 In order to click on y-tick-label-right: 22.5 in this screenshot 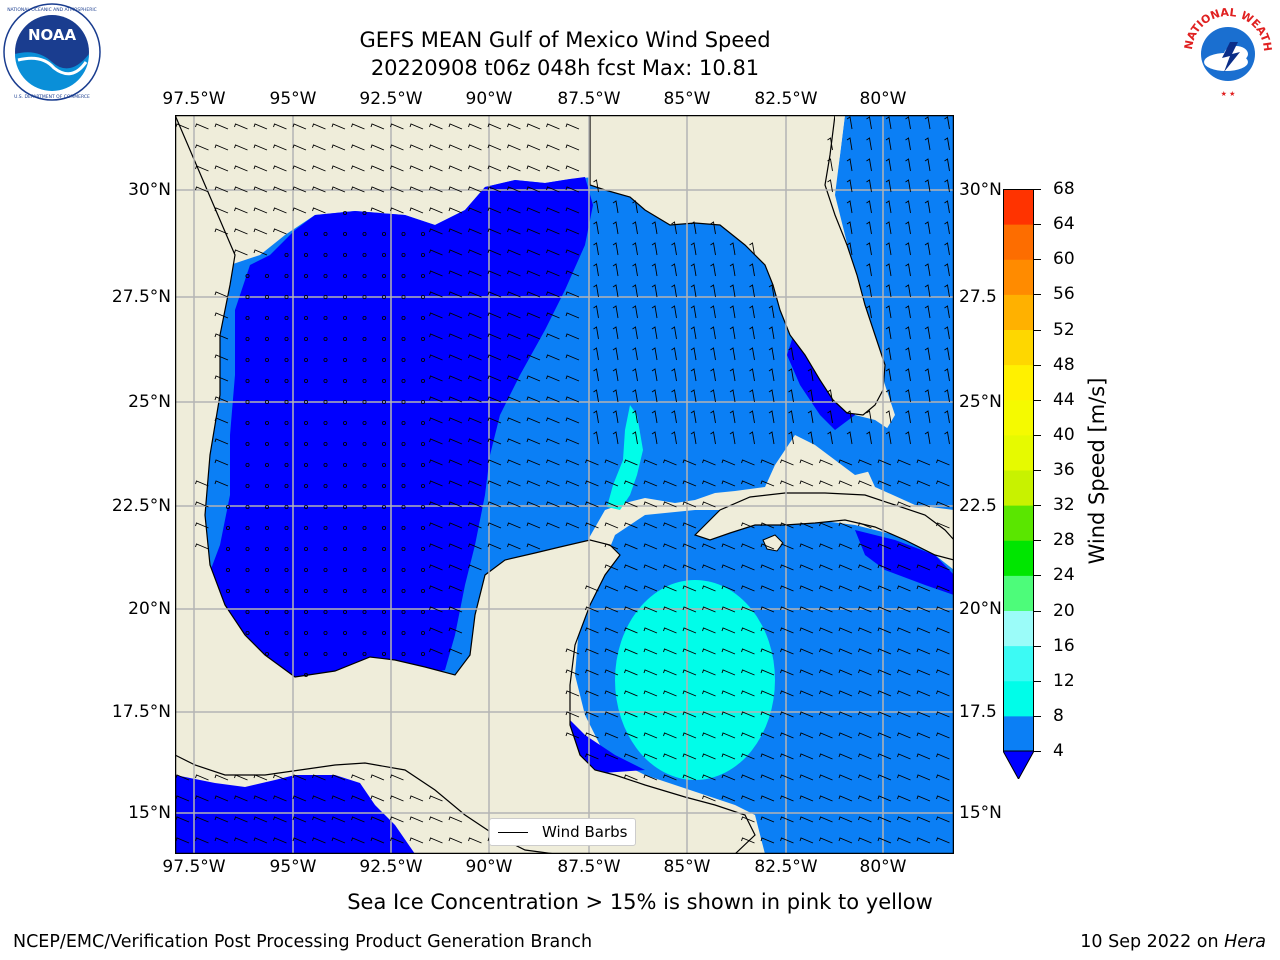, I will do `click(978, 506)`.